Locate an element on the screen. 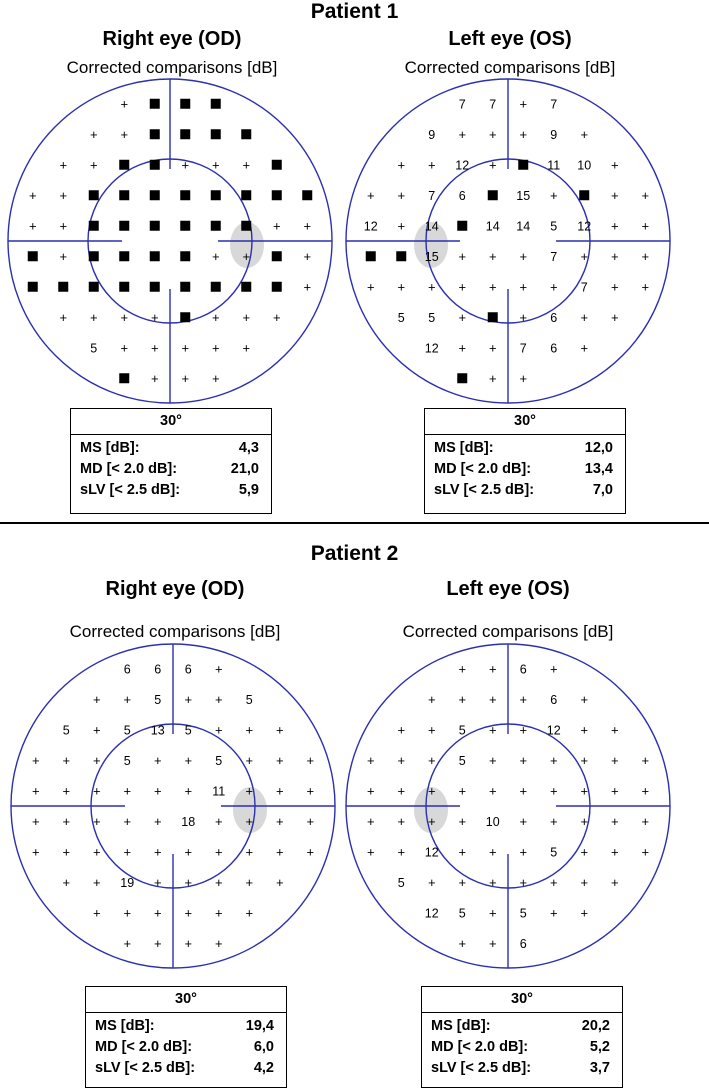 The height and width of the screenshot is (1092, 709). stats-row-md: MD [< 2.0 dB]: 6,0 is located at coordinates (186, 1047).